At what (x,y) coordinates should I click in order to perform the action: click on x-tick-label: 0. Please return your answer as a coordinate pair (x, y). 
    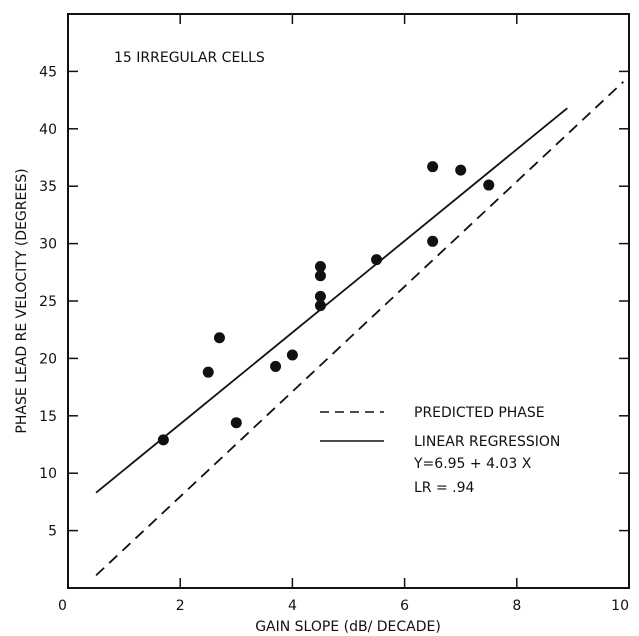
    Looking at the image, I should click on (62, 606).